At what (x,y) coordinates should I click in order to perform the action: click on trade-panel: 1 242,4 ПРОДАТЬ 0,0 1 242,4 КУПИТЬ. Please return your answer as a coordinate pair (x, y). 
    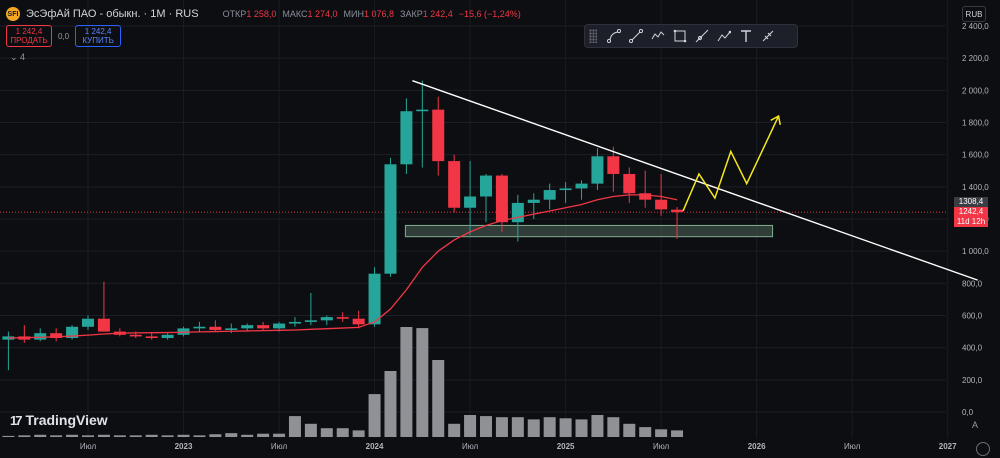
    Looking at the image, I should click on (64, 36).